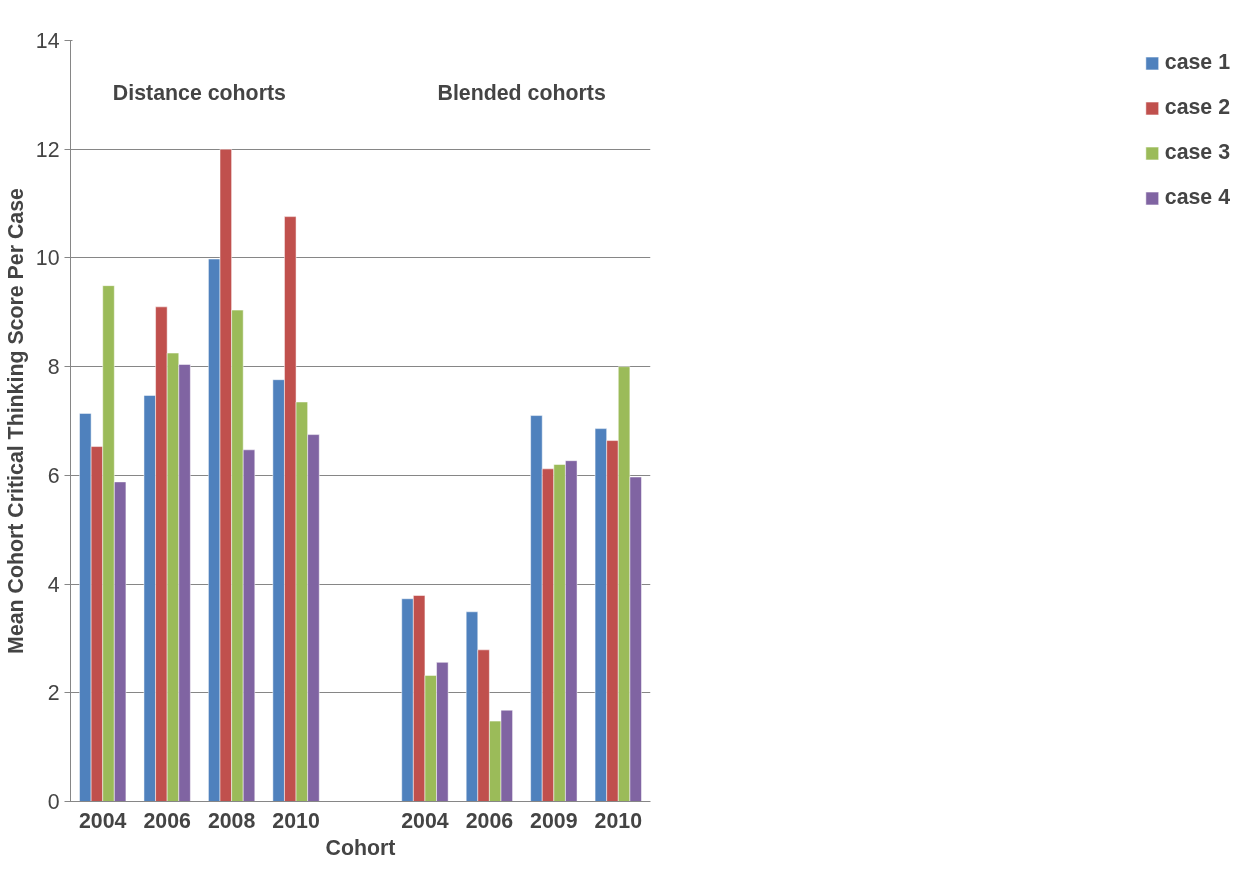 The height and width of the screenshot is (869, 1246). I want to click on legend-label: case 2, so click(1197, 107).